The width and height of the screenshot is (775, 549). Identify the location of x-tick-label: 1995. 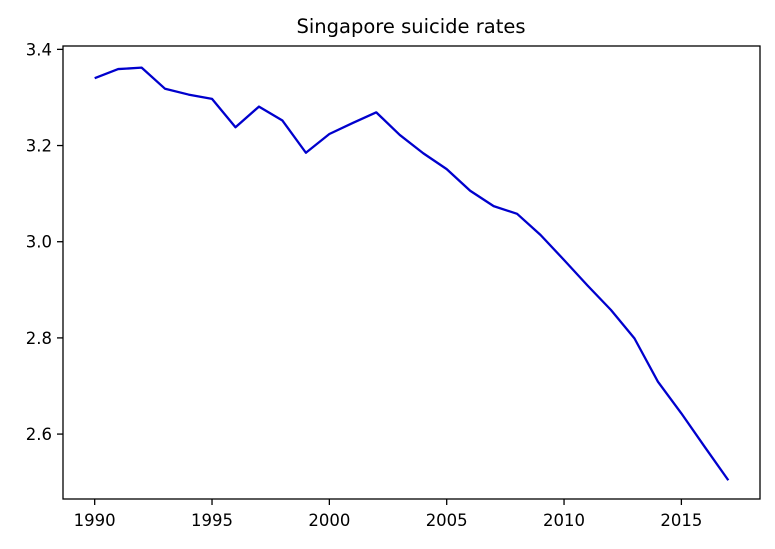
(212, 520).